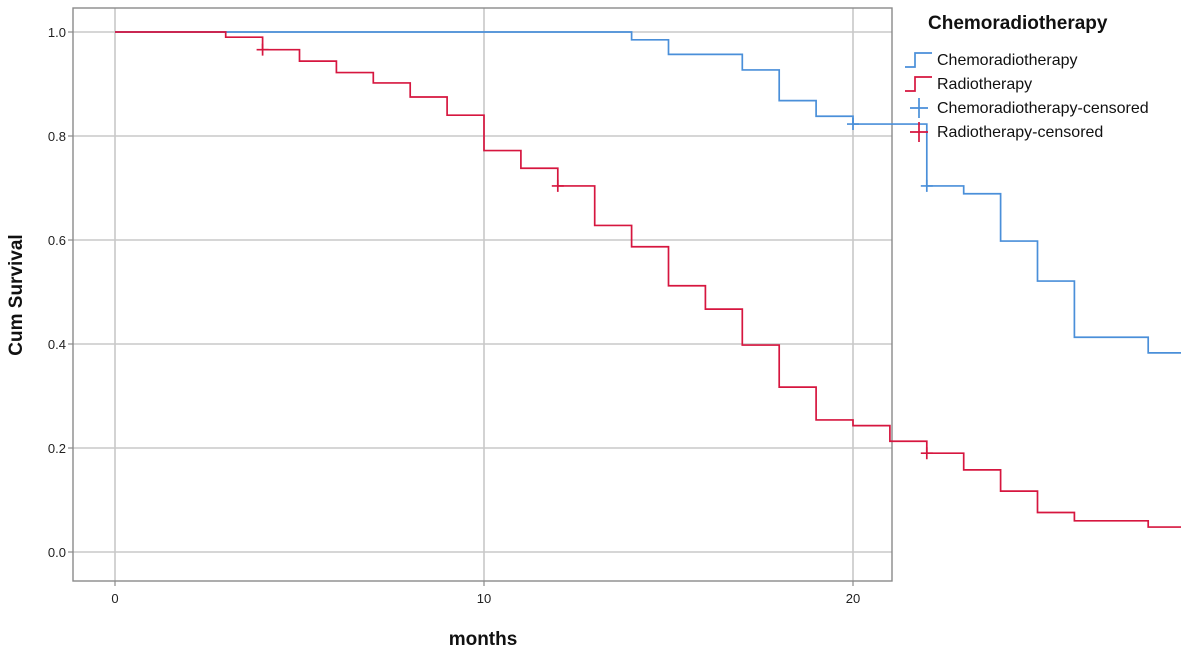 This screenshot has width=1181, height=652. Describe the element at coordinates (114, 598) in the screenshot. I see `x-tick-label: 0` at that location.